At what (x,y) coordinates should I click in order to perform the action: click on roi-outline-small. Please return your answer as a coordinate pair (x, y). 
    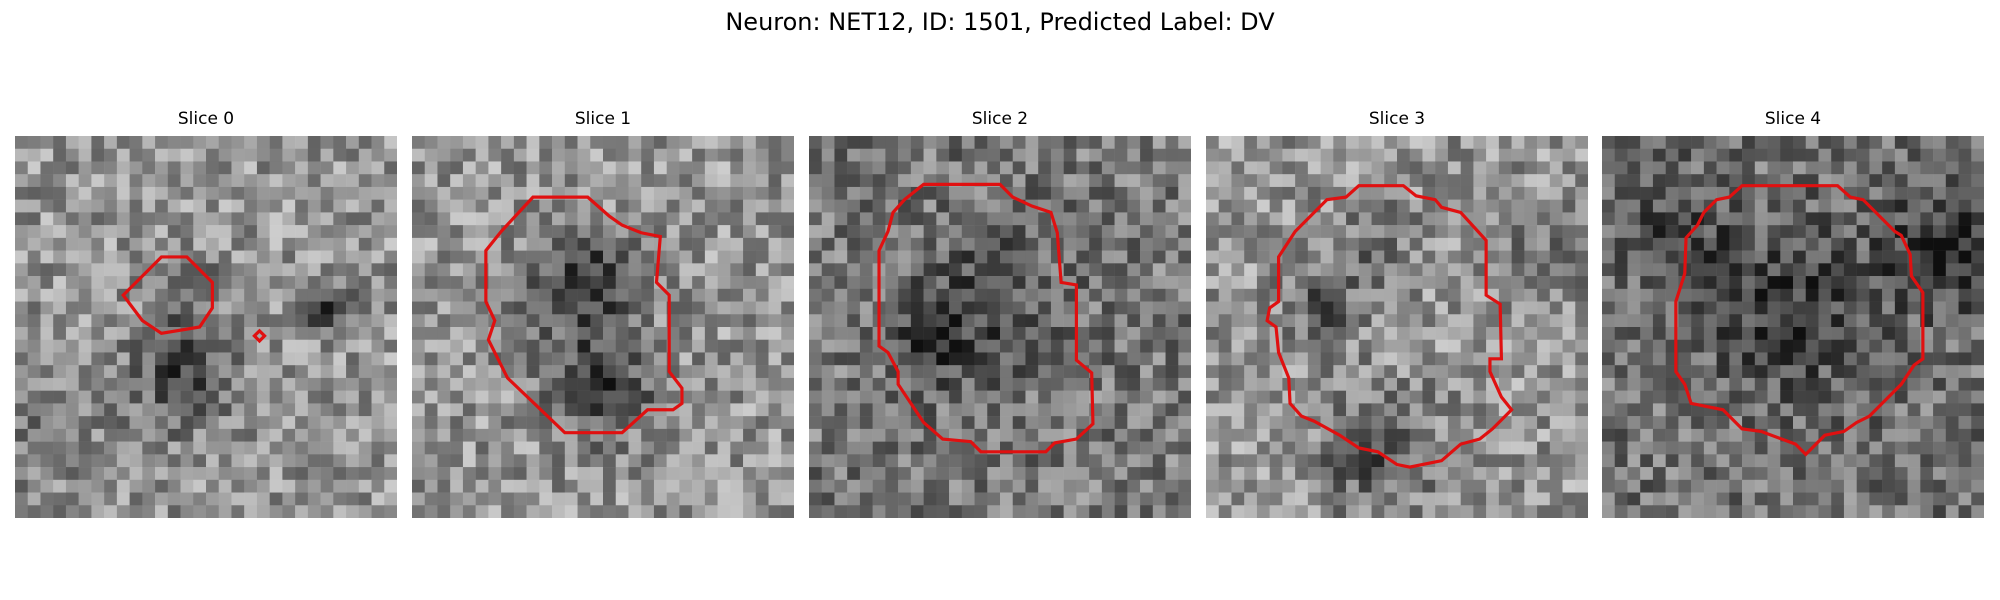
    Looking at the image, I should click on (259, 336).